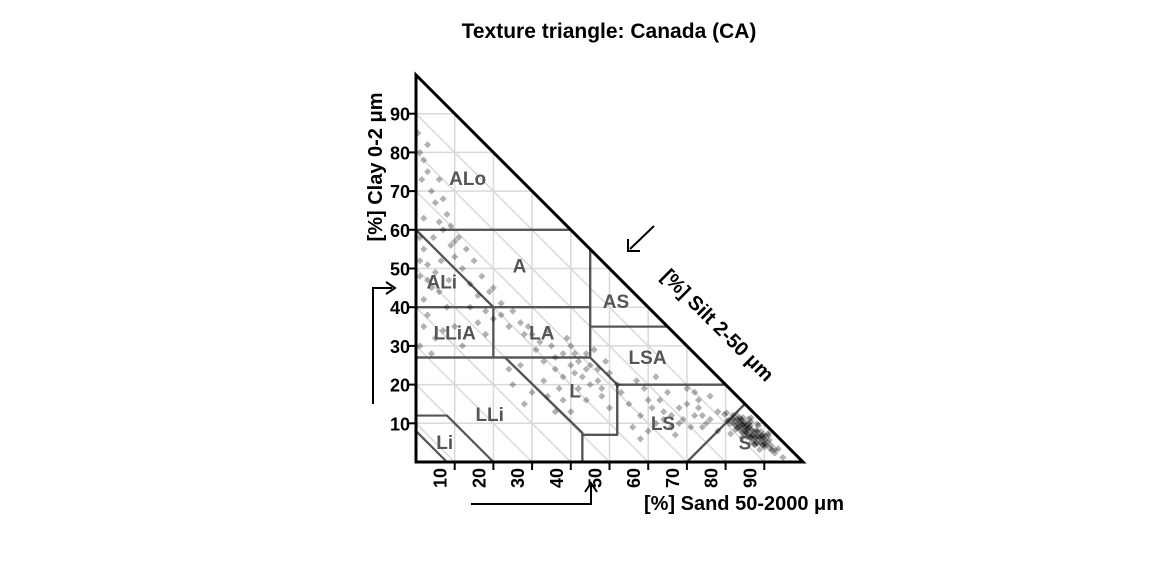 This screenshot has width=1152, height=576. I want to click on class-label-lli: LLi, so click(489, 415).